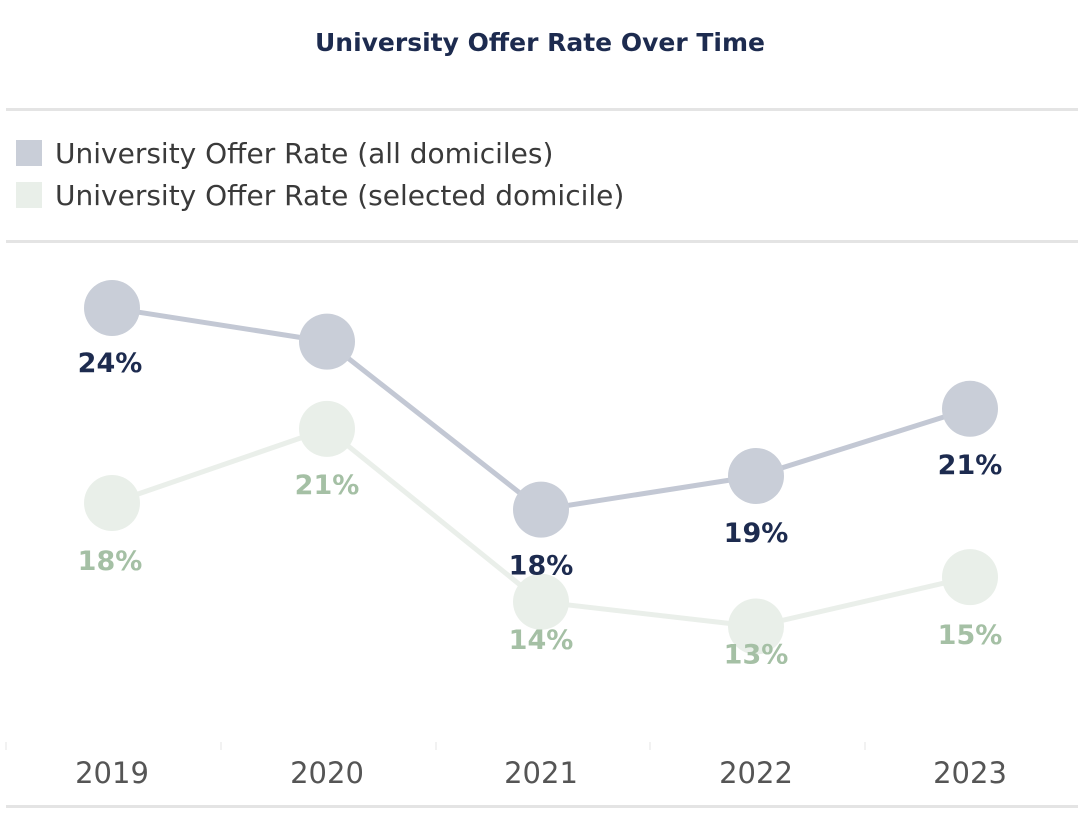  What do you see at coordinates (541, 601) in the screenshot?
I see `point-selected-domicile-2021` at bounding box center [541, 601].